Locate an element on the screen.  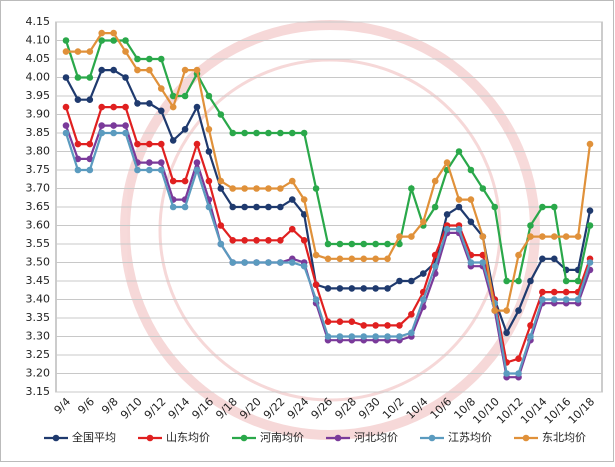
y-tick-label: 3.65 is located at coordinates (38, 206).